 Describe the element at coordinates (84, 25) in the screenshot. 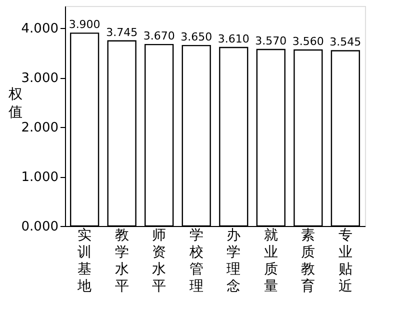

I see `data-label: 3.900` at that location.